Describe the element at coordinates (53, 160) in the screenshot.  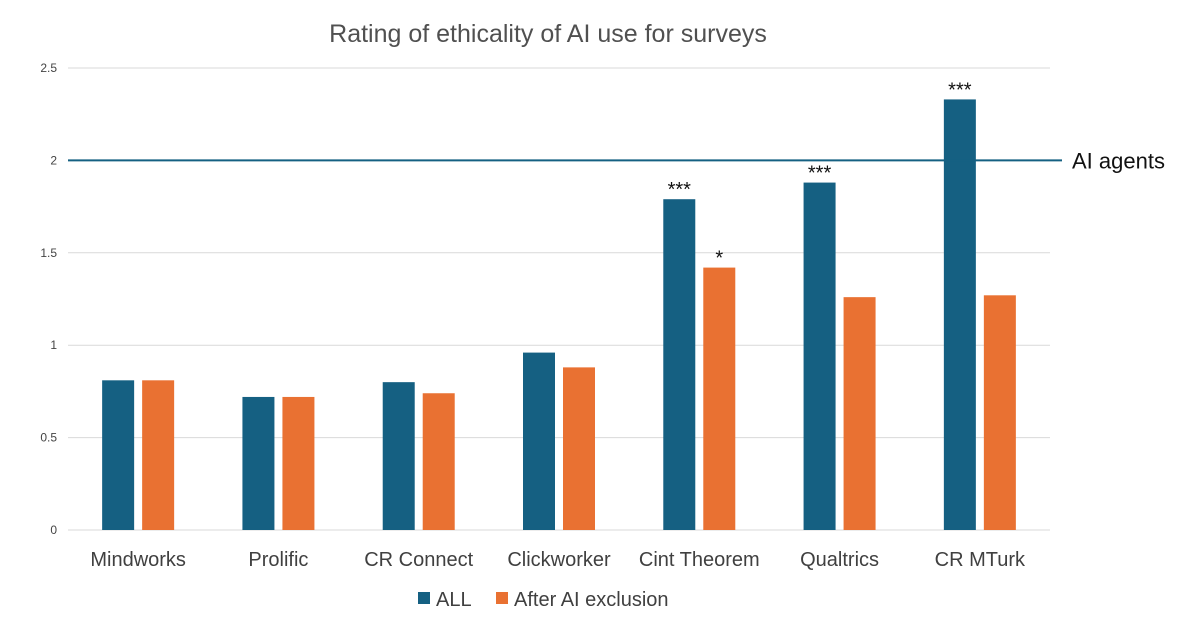
I see `y-tick-label: 2` at that location.